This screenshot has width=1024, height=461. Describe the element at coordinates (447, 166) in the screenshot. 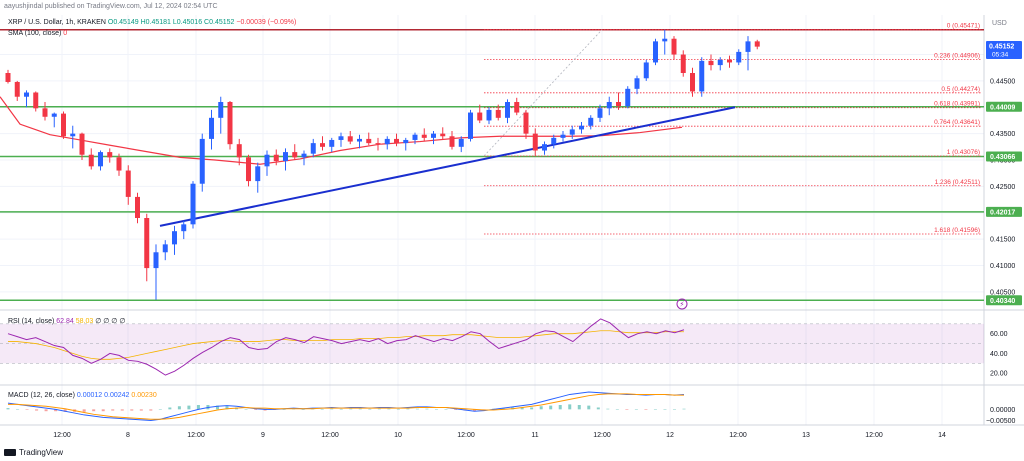

I see `trendline` at that location.